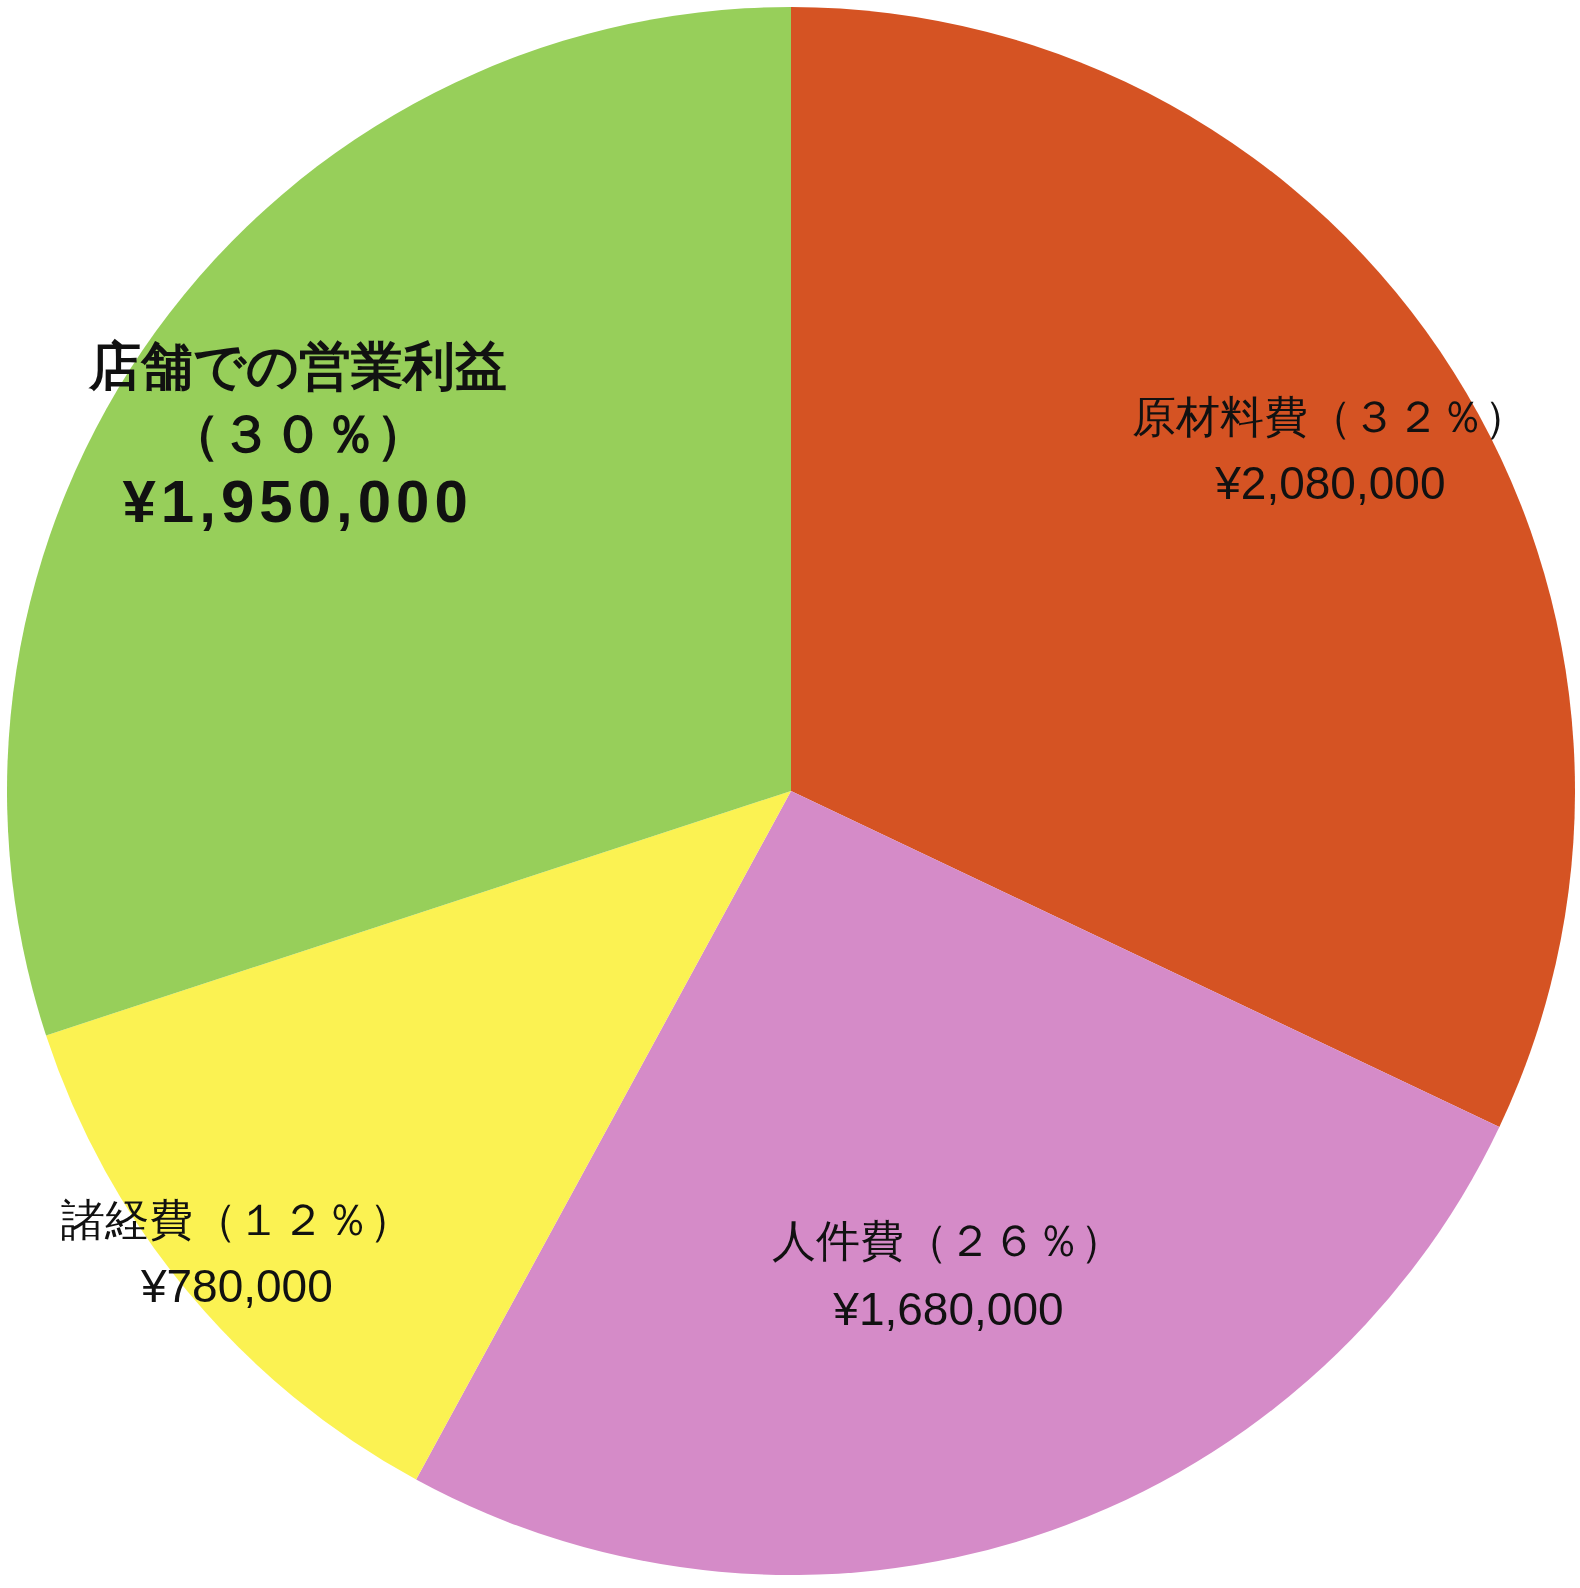 This screenshot has height=1588, width=1580. What do you see at coordinates (948, 1275) in the screenshot?
I see `slice-label: 人件費（２６％） ¥1,680,000` at bounding box center [948, 1275].